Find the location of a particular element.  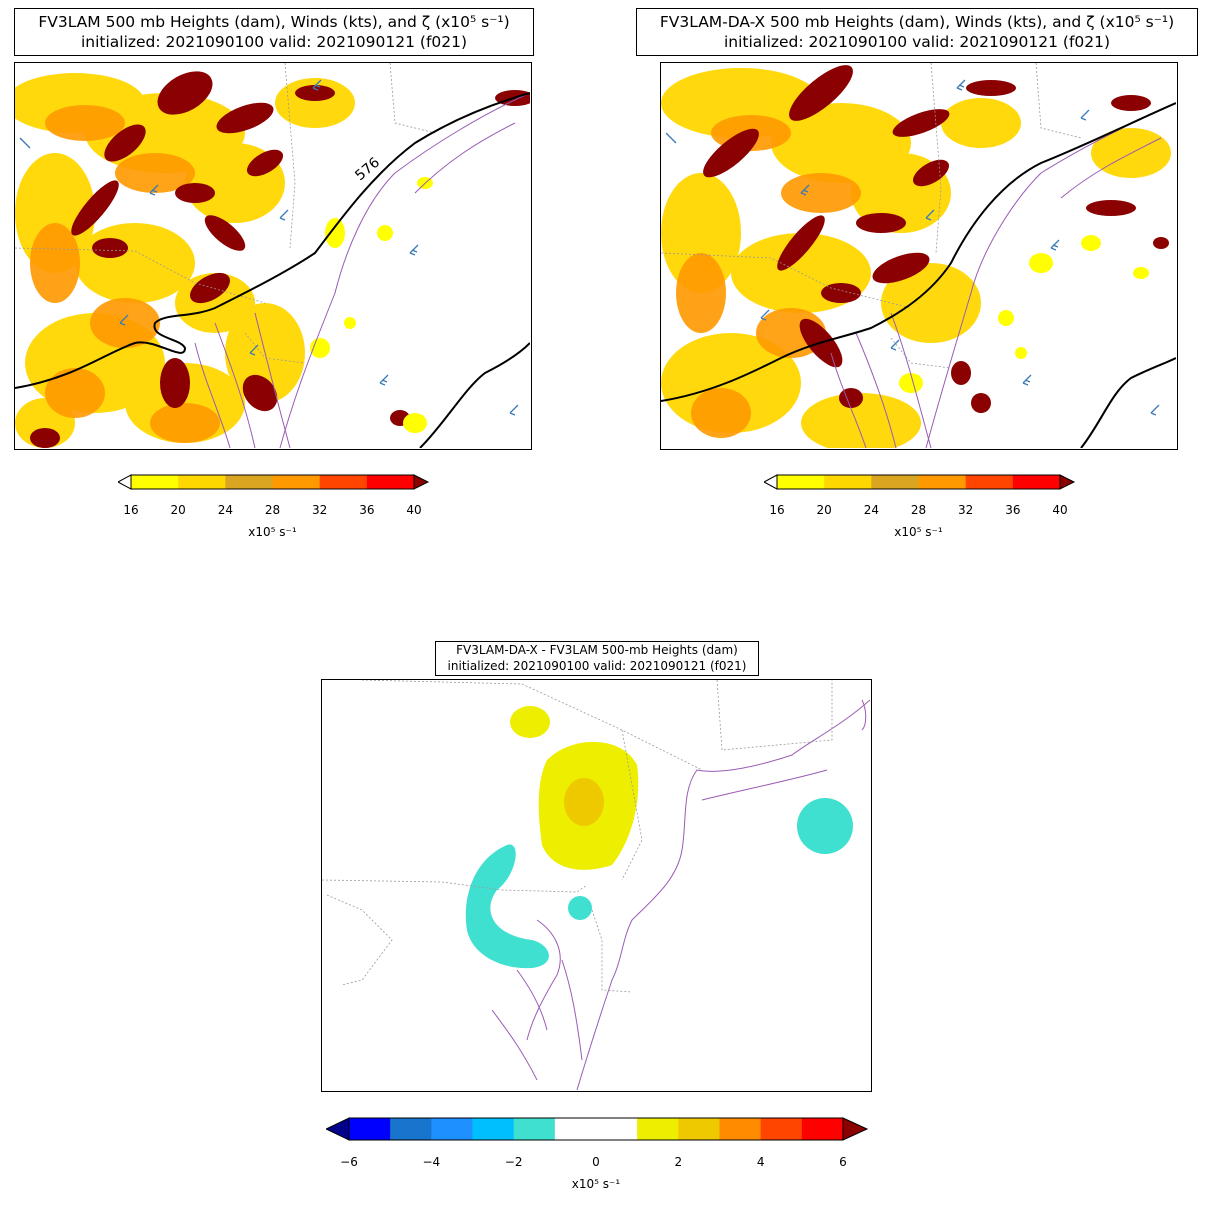

panel-a-map: 576 is located at coordinates (273, 256).